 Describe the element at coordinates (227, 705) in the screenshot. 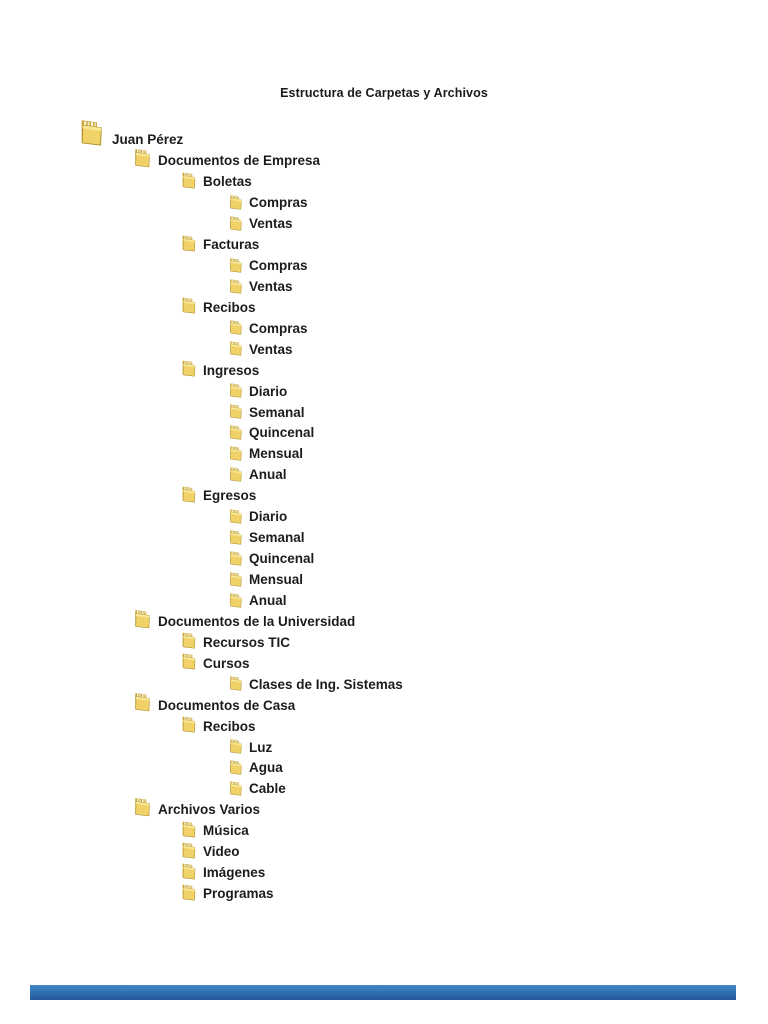

I see `tree-item-label: Documentos de Casa` at that location.